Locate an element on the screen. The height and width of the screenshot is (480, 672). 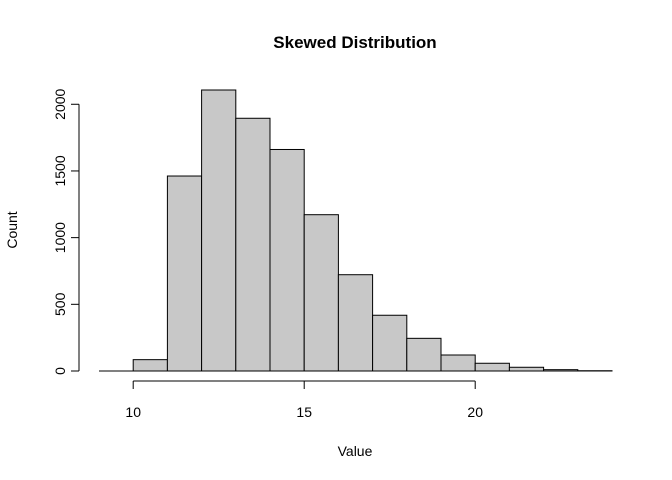
y-tick-label: 1500 is located at coordinates (60, 170).